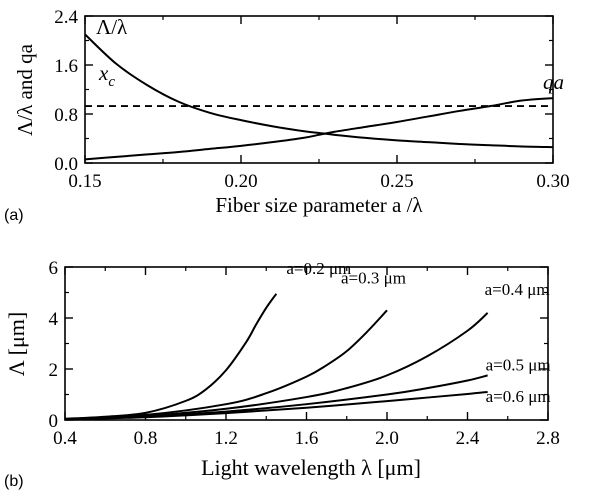  What do you see at coordinates (65, 438) in the screenshot?
I see `x-tick-label: 0.4` at bounding box center [65, 438].